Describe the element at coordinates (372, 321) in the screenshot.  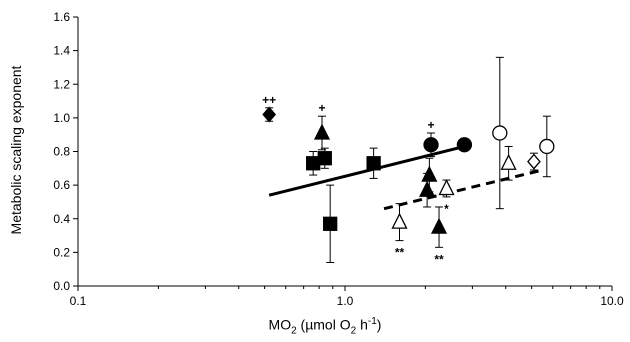
I see `x-axis-title-superscript: -1` at that location.